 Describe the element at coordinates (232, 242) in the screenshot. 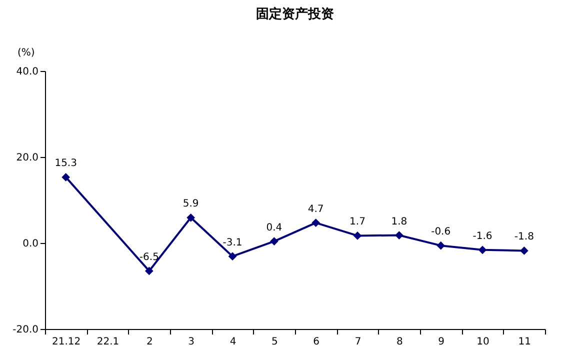

I see `data-label: -3.1` at that location.